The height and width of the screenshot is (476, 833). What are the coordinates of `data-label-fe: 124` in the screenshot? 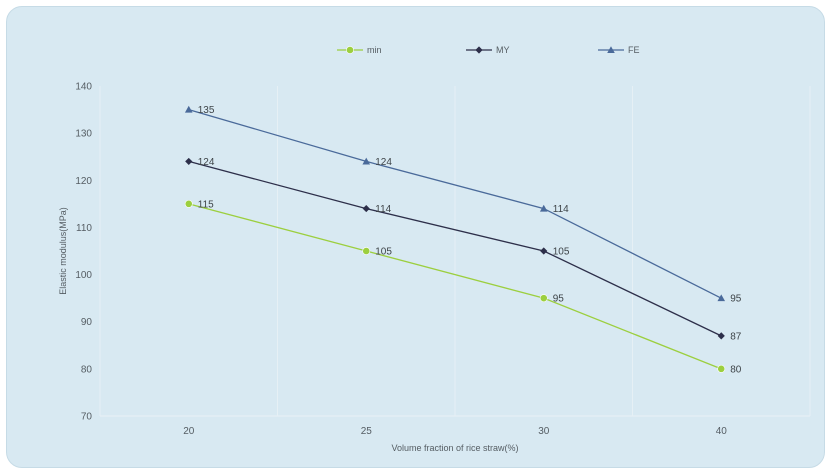 It's located at (383, 162).